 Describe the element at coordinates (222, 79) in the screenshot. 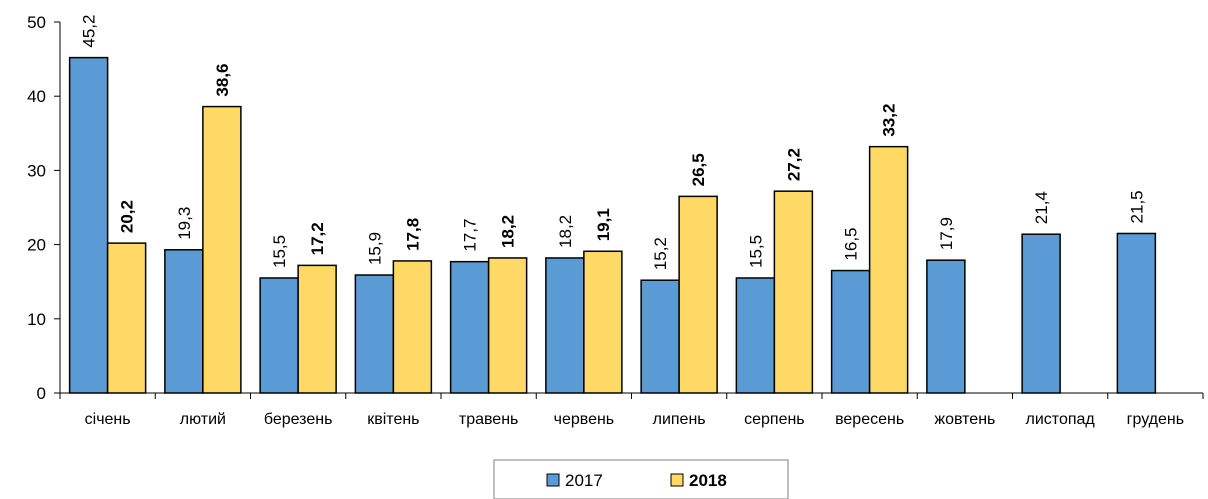

I see `data-label: 38,6` at that location.